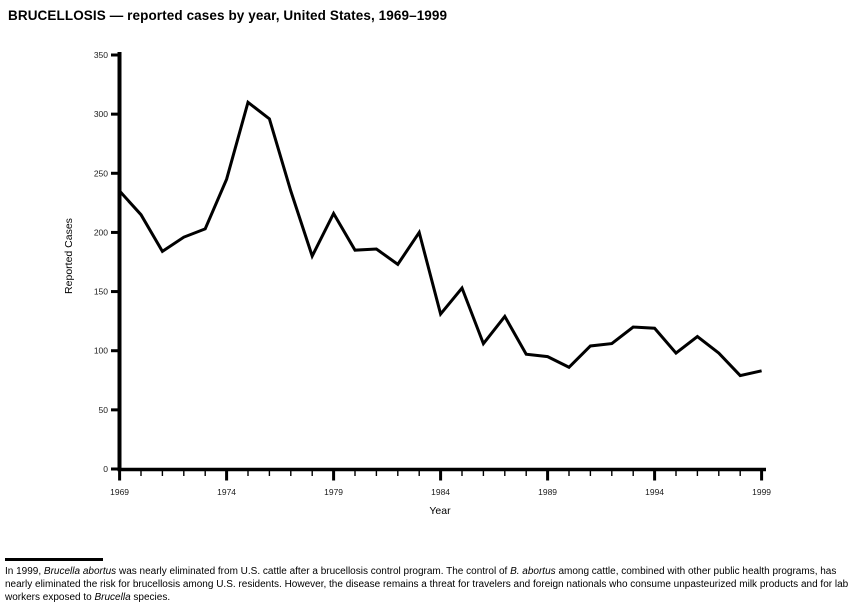 This screenshot has width=865, height=612. I want to click on y-tick-label: 250, so click(101, 173).